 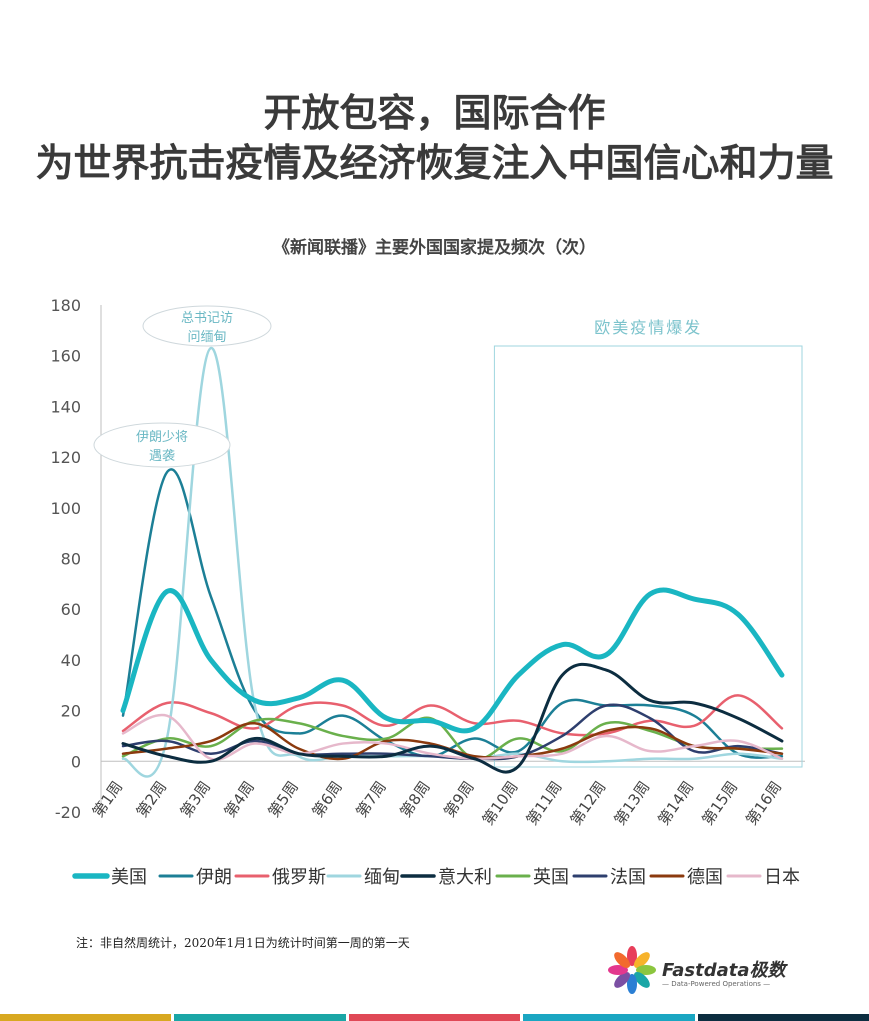 What do you see at coordinates (107, 799) in the screenshot?
I see `x-tick-label: 第1周` at bounding box center [107, 799].